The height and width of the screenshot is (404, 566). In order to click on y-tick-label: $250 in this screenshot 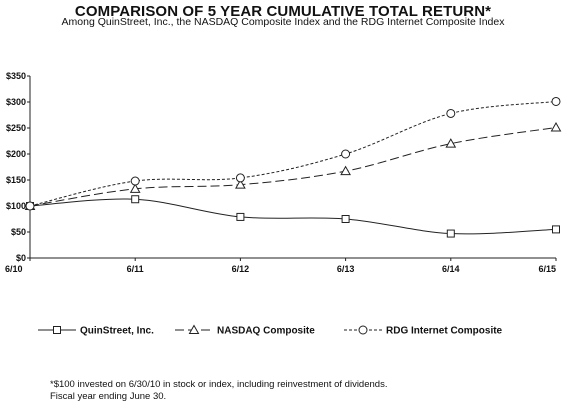, I will do `click(16, 128)`.